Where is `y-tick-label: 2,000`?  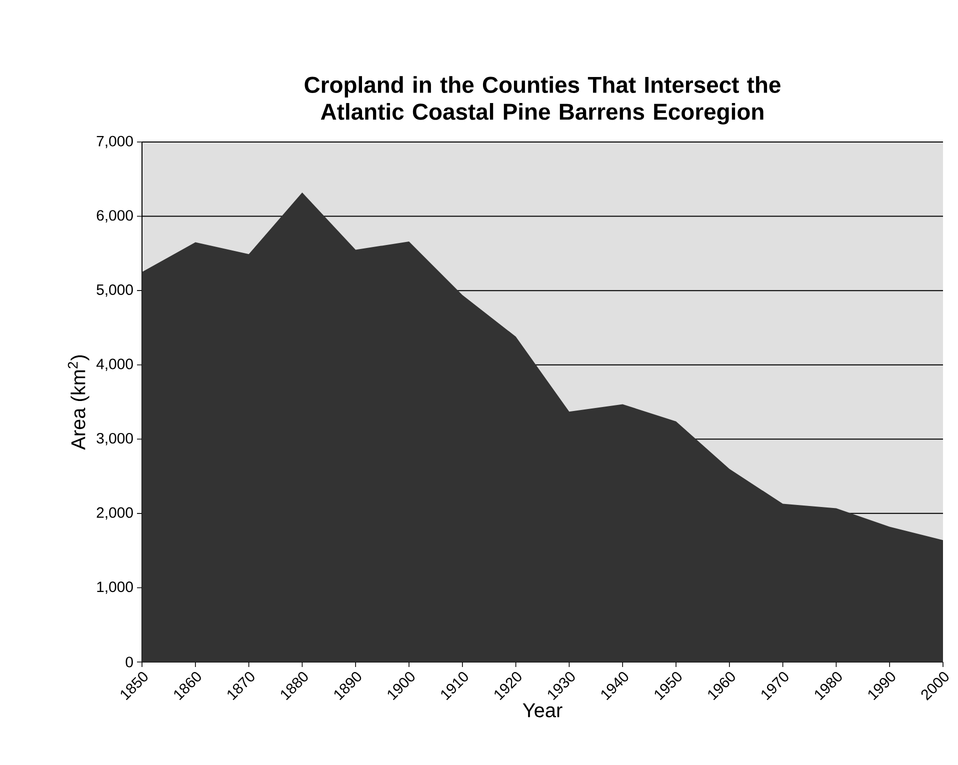
y-tick-label: 2,000 is located at coordinates (114, 513).